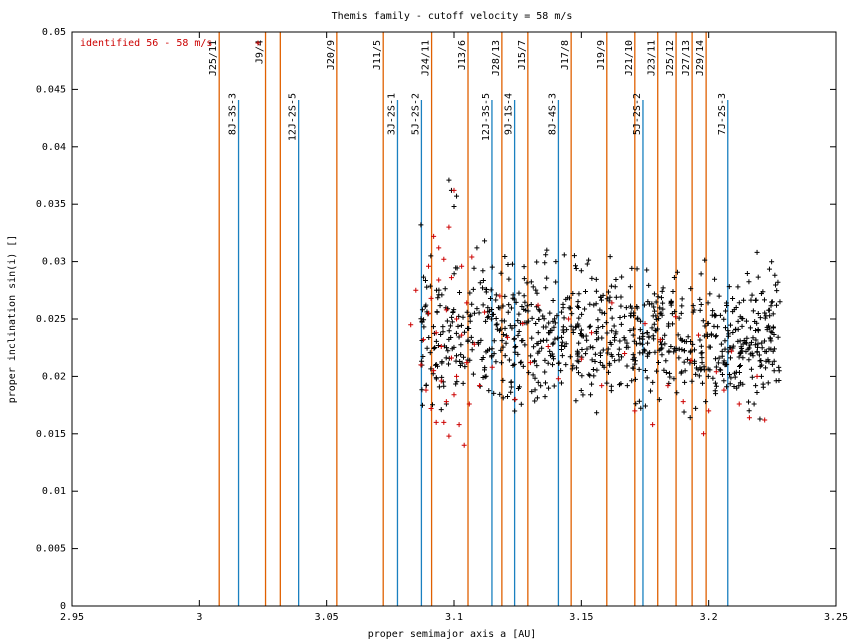 This screenshot has width=856, height=640. I want to click on resonance-label: J25/12, so click(670, 58).